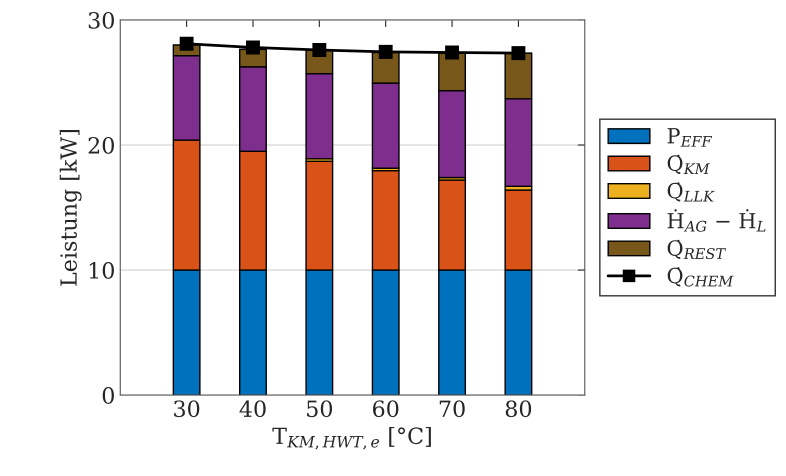 The width and height of the screenshot is (786, 476). What do you see at coordinates (253, 409) in the screenshot?
I see `x-tick-label: 40` at bounding box center [253, 409].